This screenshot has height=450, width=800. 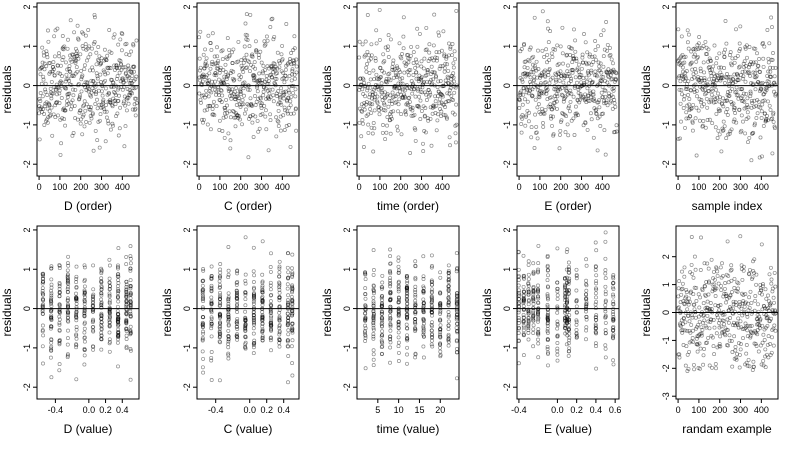 What do you see at coordinates (719, 187) in the screenshot?
I see `x-tick-label: 200` at bounding box center [719, 187].